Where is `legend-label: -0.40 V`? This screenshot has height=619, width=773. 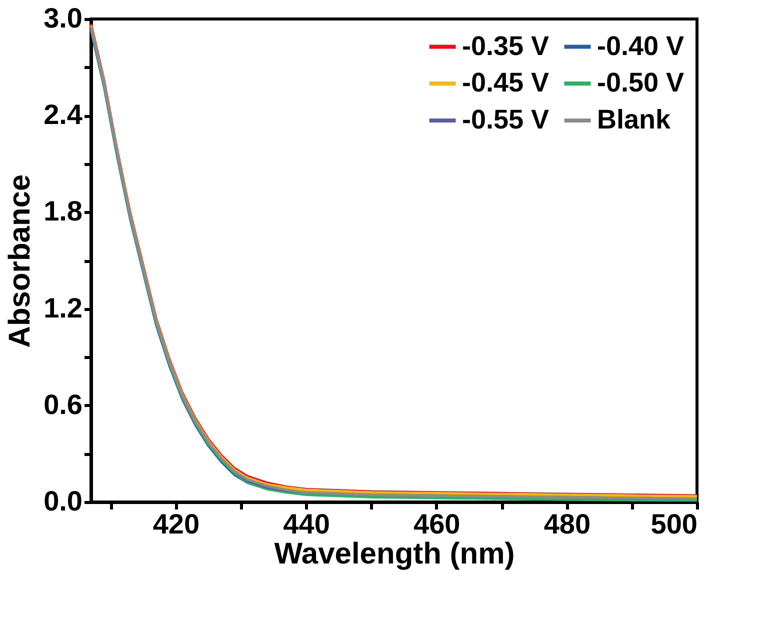 legend-label: -0.40 V is located at coordinates (640, 45).